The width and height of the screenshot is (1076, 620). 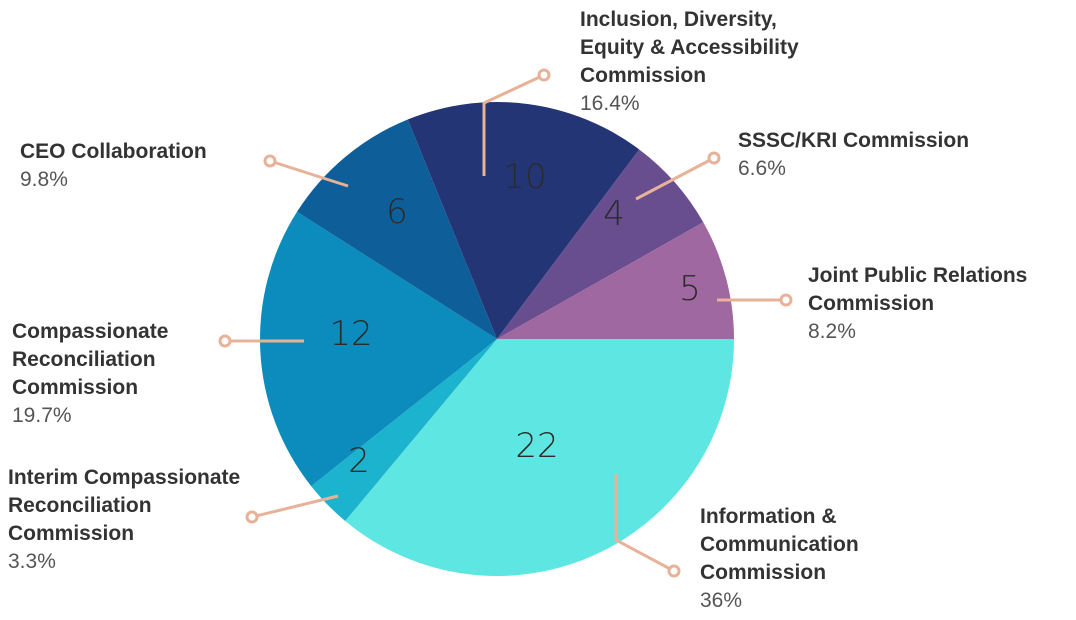 What do you see at coordinates (524, 177) in the screenshot?
I see `slice-value-label: 10` at bounding box center [524, 177].